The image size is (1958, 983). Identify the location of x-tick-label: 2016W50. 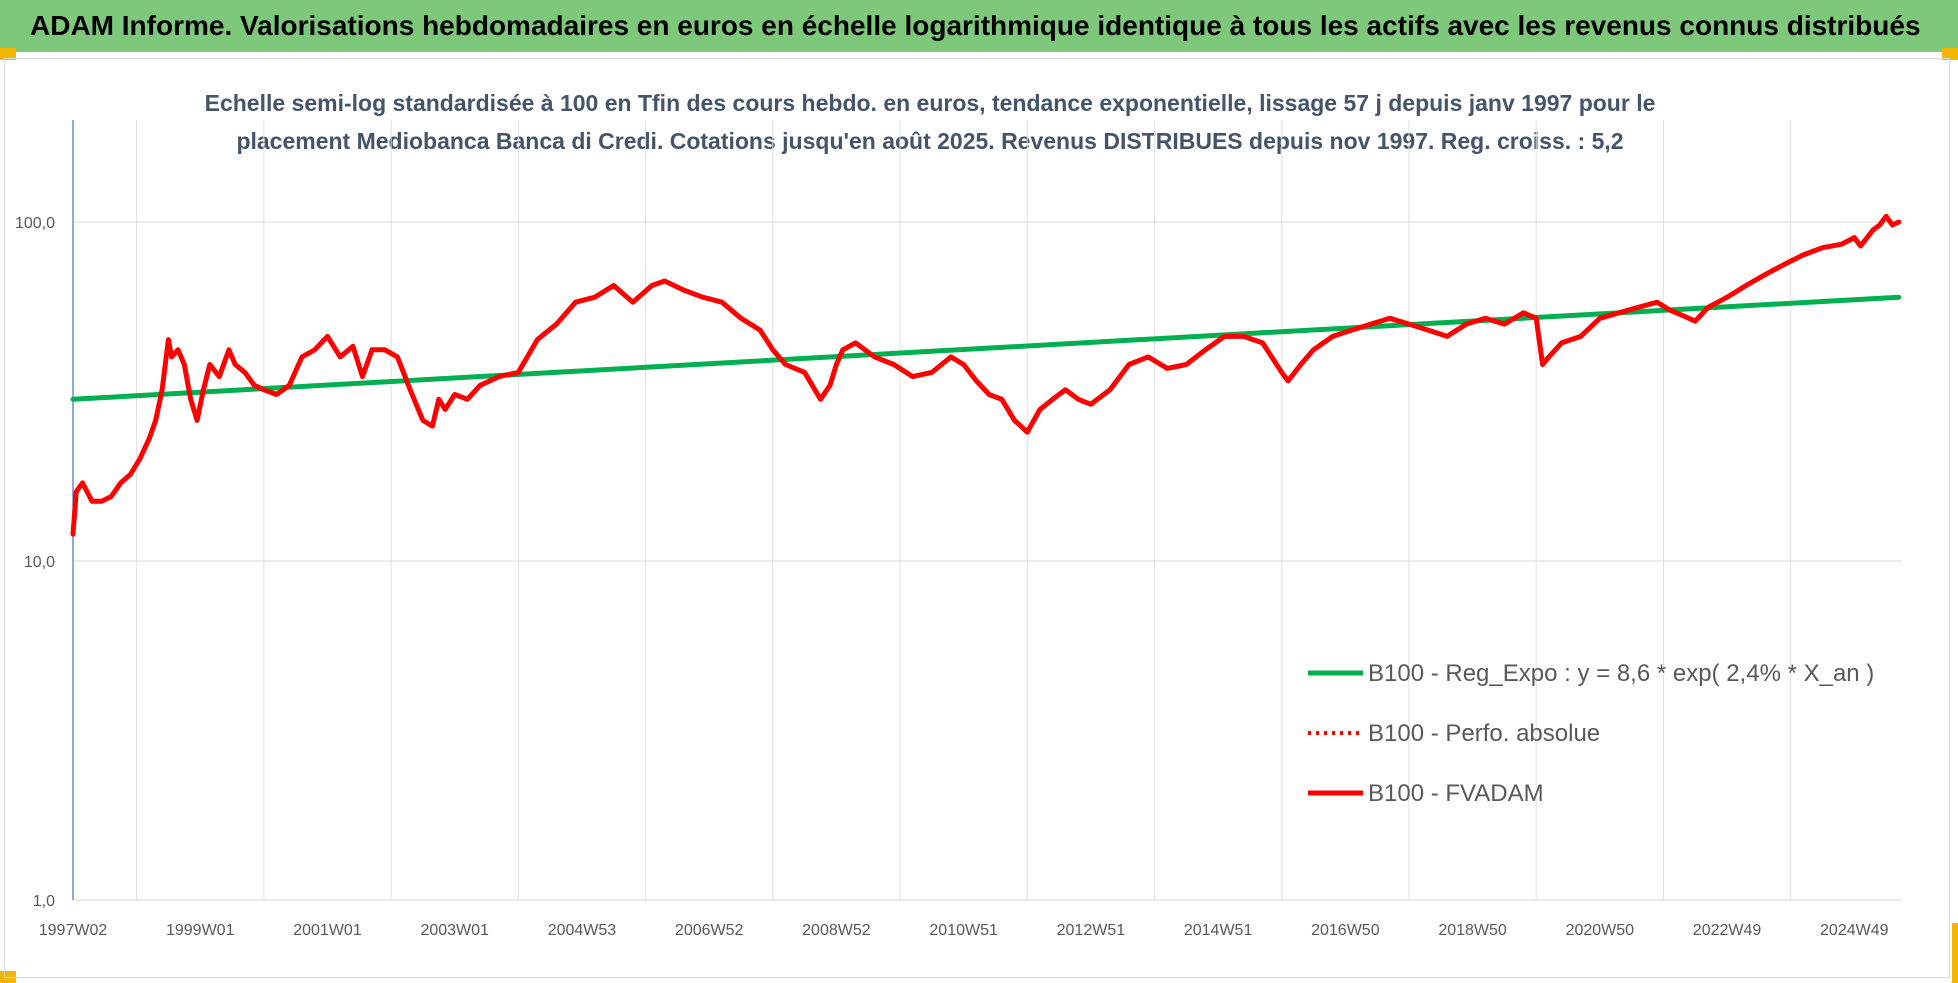
(1345, 930).